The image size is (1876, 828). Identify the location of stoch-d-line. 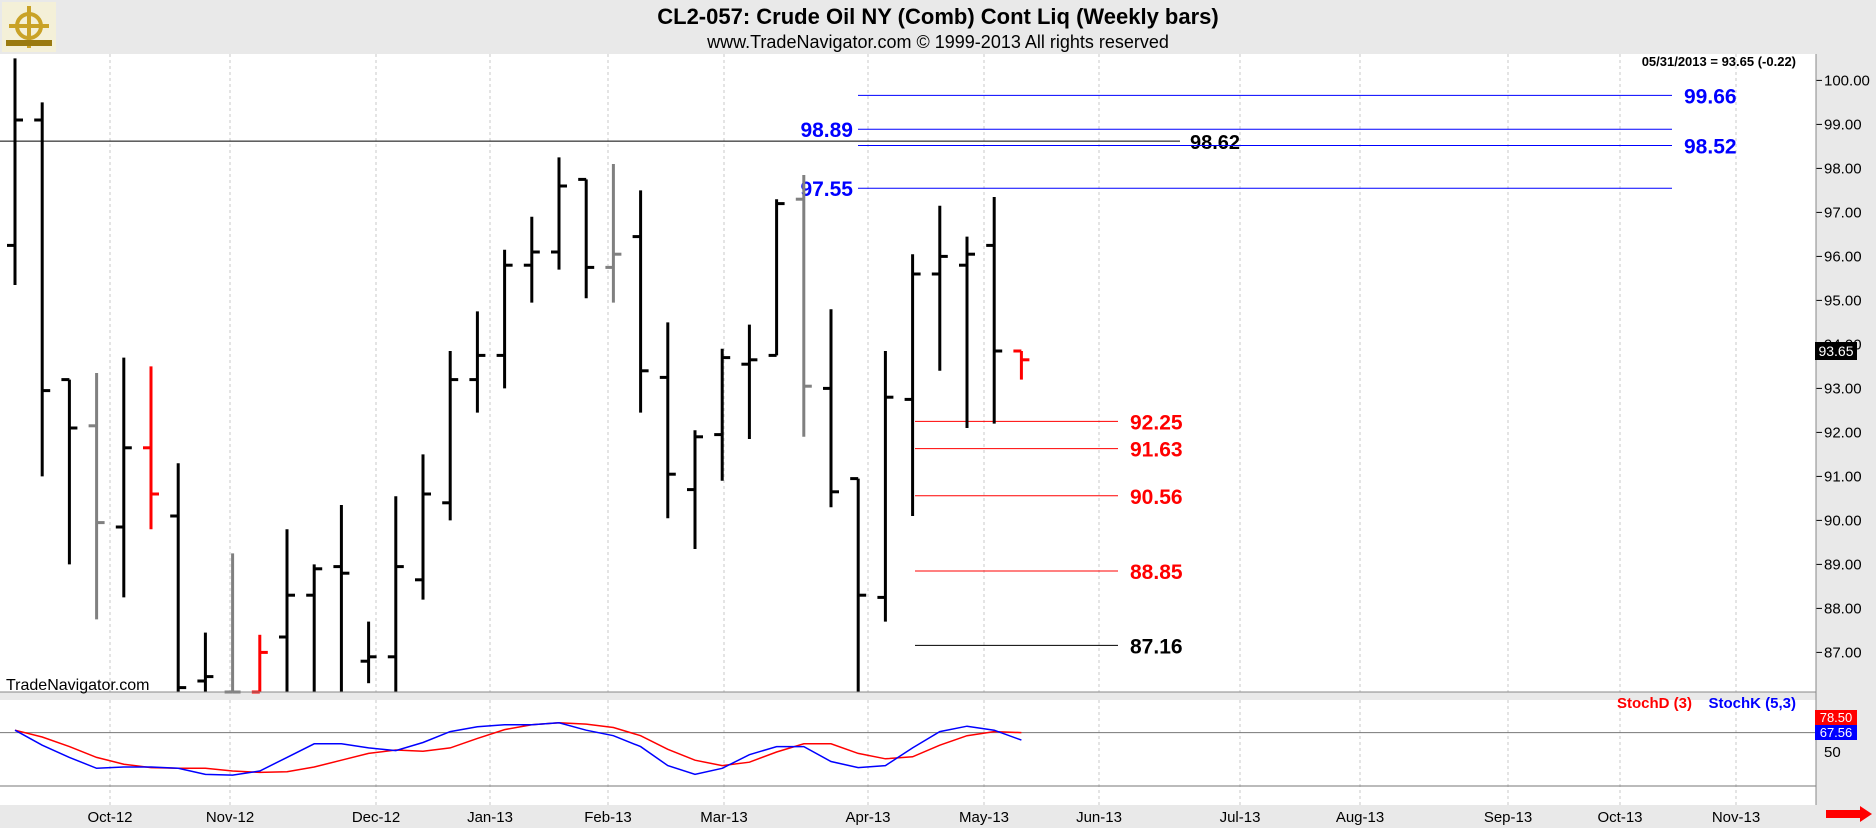
(518, 748).